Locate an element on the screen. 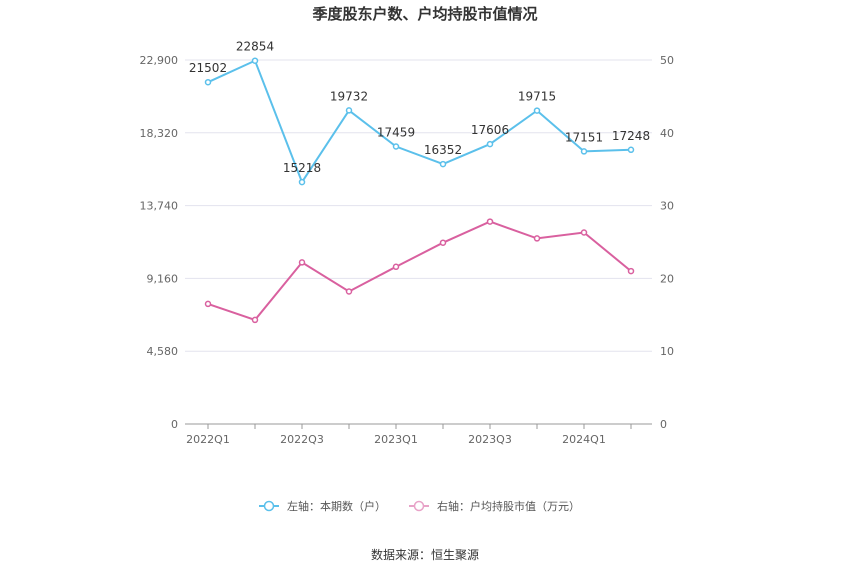  data-label: 17248 is located at coordinates (631, 136).